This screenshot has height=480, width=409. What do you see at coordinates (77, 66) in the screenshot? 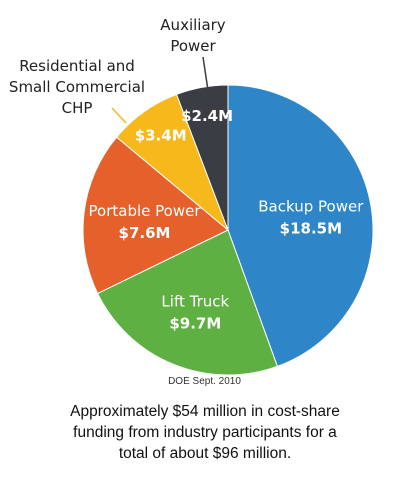
I see `label-residential-line-1: Residential and` at bounding box center [77, 66].